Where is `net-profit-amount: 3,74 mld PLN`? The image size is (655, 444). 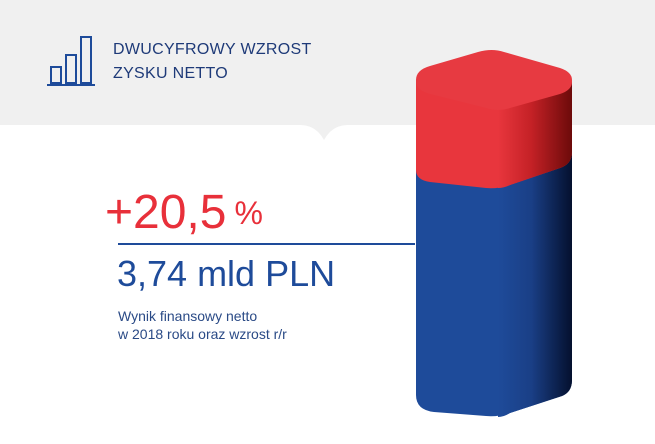
net-profit-amount: 3,74 mld PLN is located at coordinates (226, 273).